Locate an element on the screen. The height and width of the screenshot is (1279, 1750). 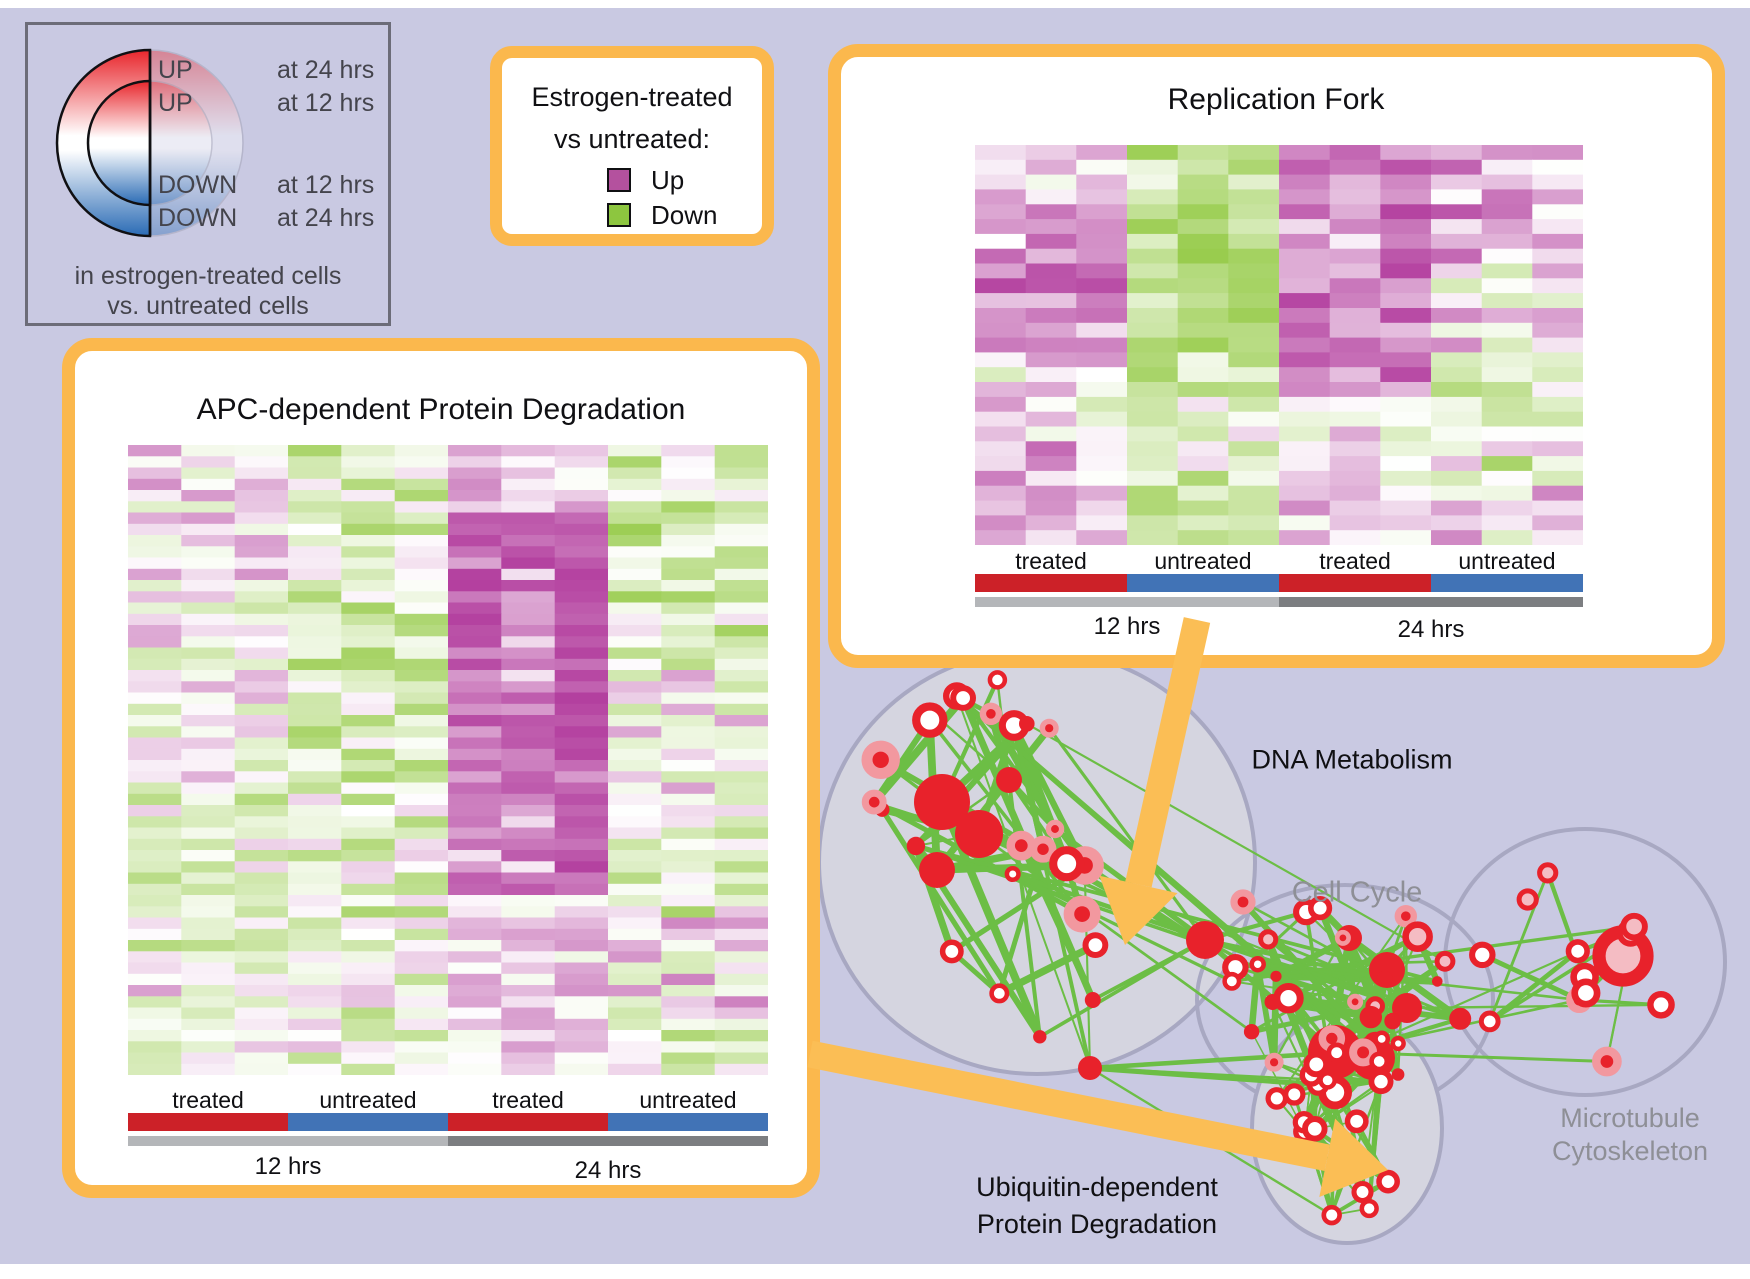
rf-time-label-24hrs: 24 hrs is located at coordinates (1431, 629).